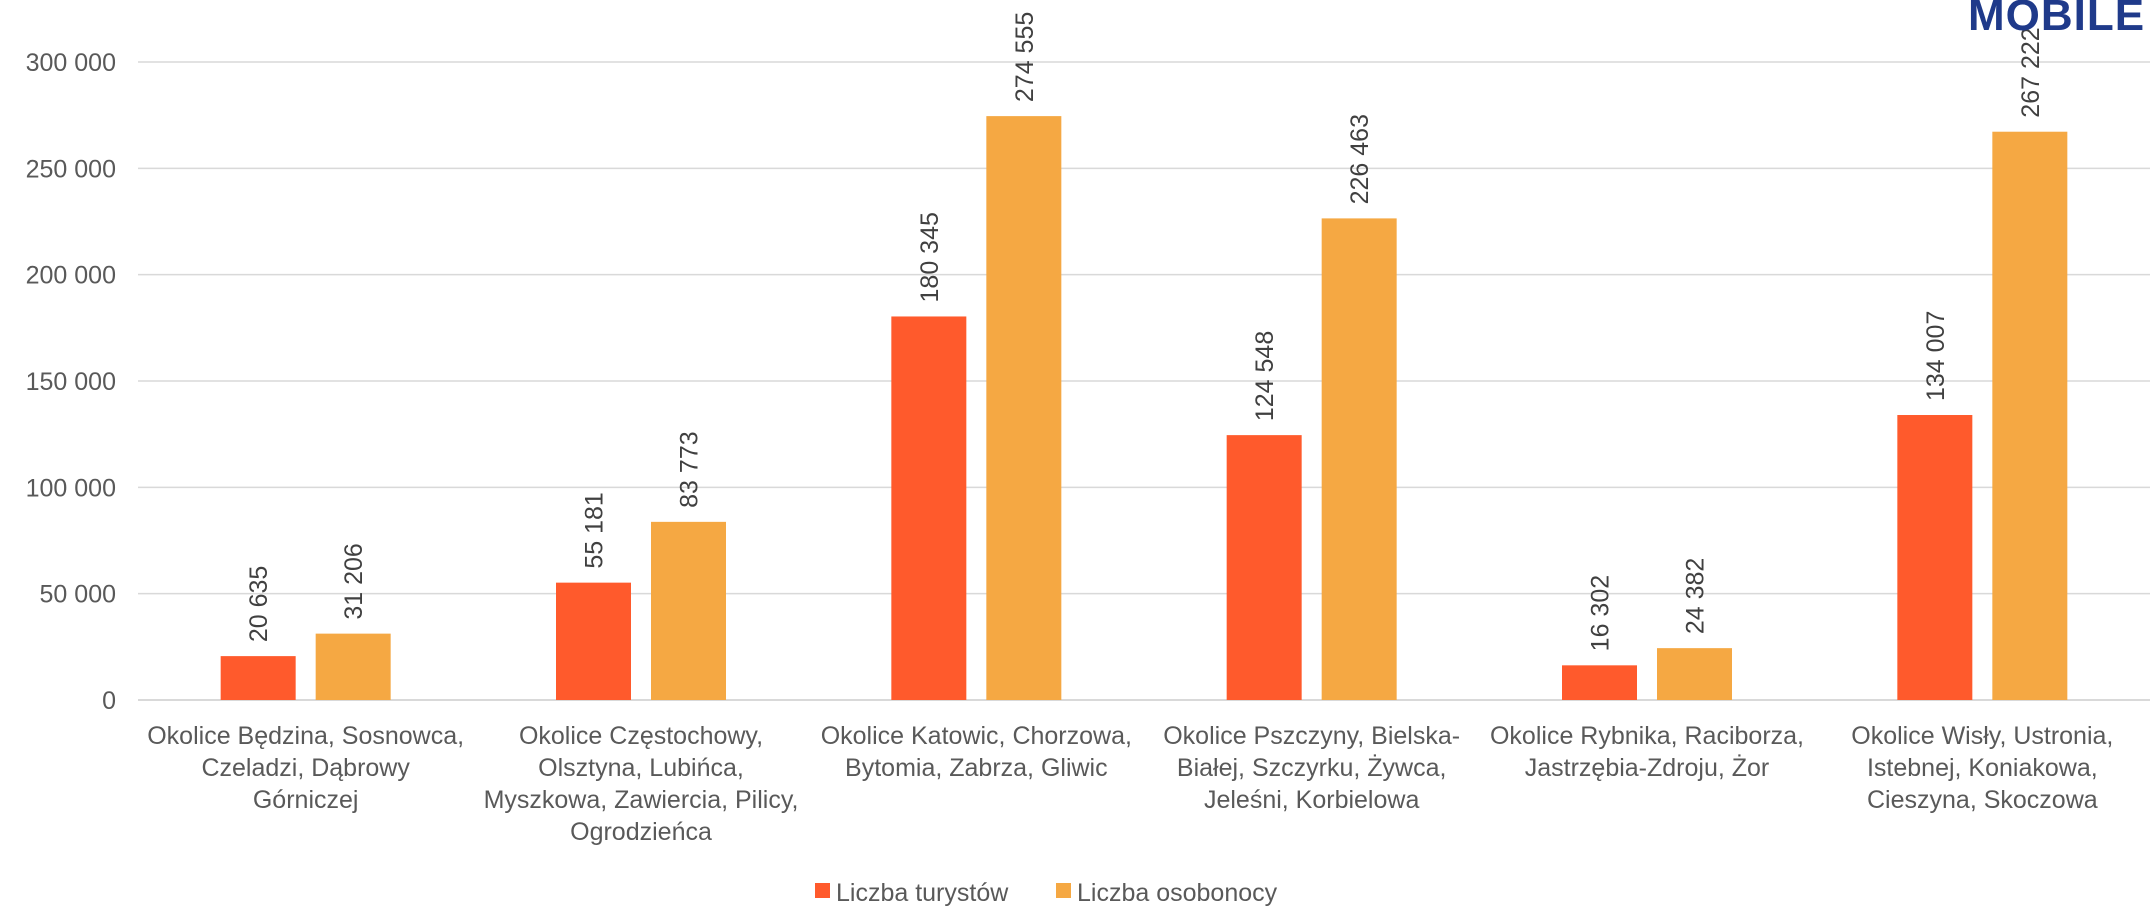 The image size is (2154, 916). What do you see at coordinates (305, 736) in the screenshot?
I see `category-label-line: Okolice Będzina, Sosnowca,` at bounding box center [305, 736].